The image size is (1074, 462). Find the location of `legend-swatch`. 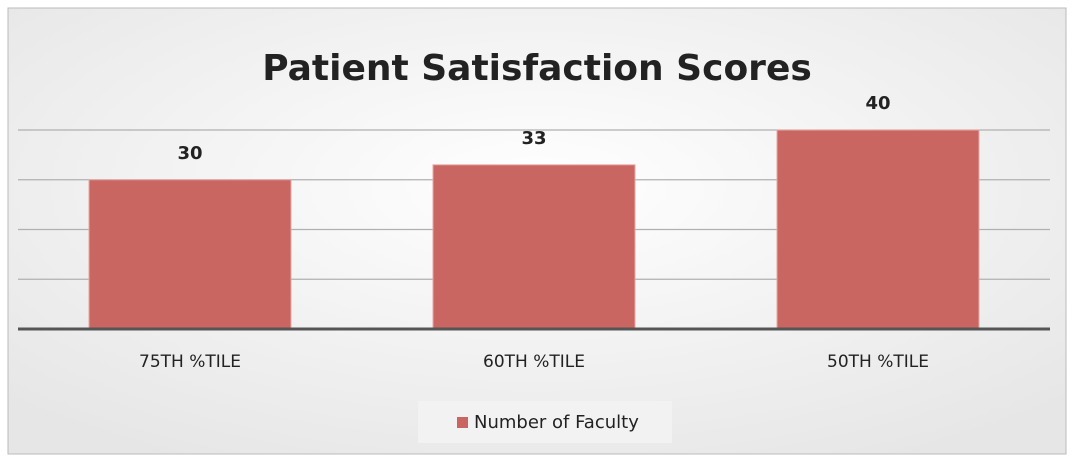

legend-swatch is located at coordinates (462, 422).